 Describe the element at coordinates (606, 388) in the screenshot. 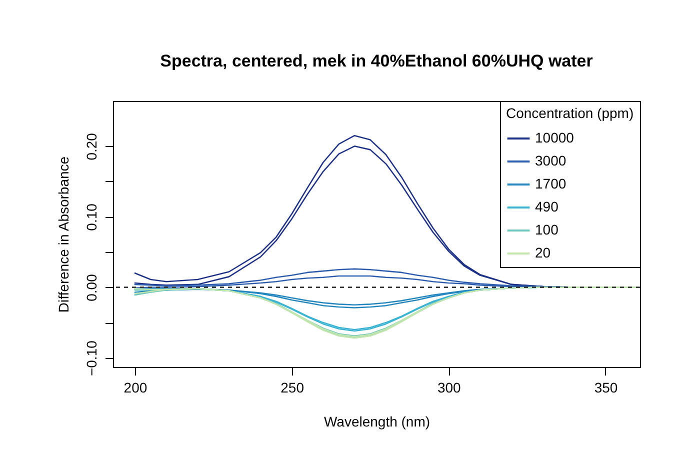

I see `x-tick-label: 350` at that location.